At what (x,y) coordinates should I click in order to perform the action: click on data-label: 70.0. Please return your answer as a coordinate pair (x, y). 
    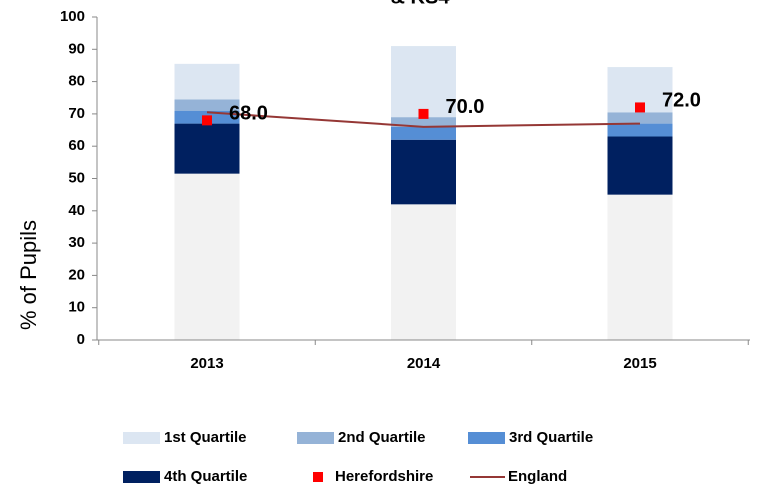
    Looking at the image, I should click on (465, 107).